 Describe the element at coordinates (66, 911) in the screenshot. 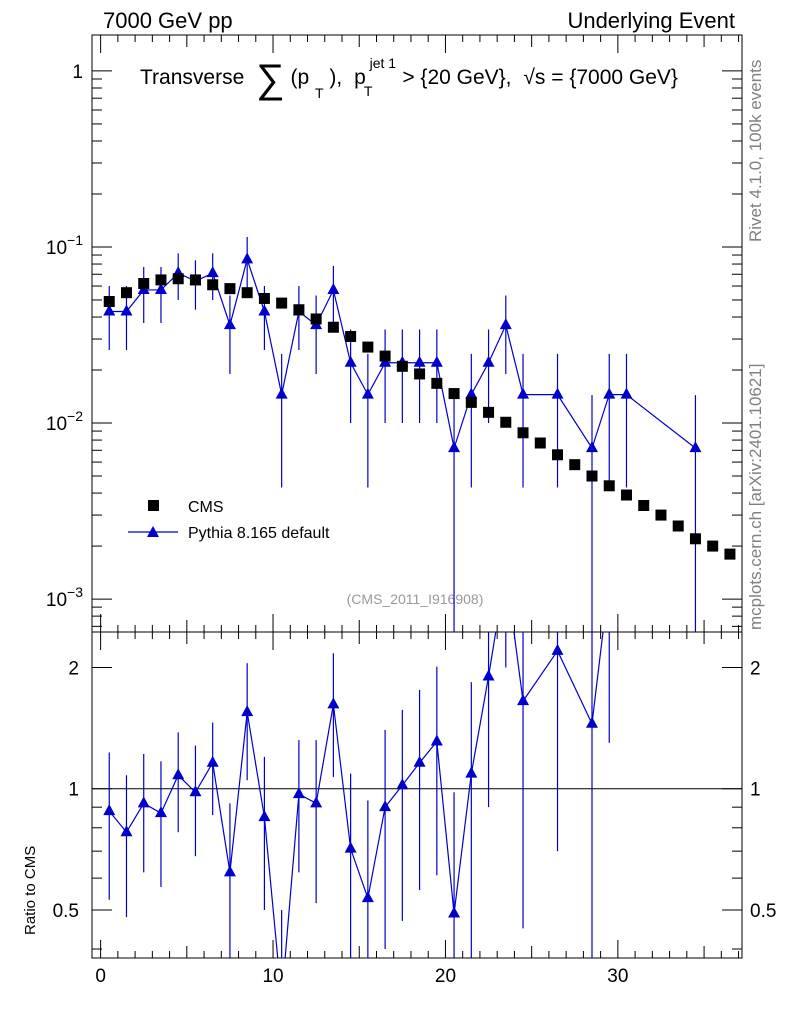

I see `ratio-y-tick-label: 0.5` at that location.